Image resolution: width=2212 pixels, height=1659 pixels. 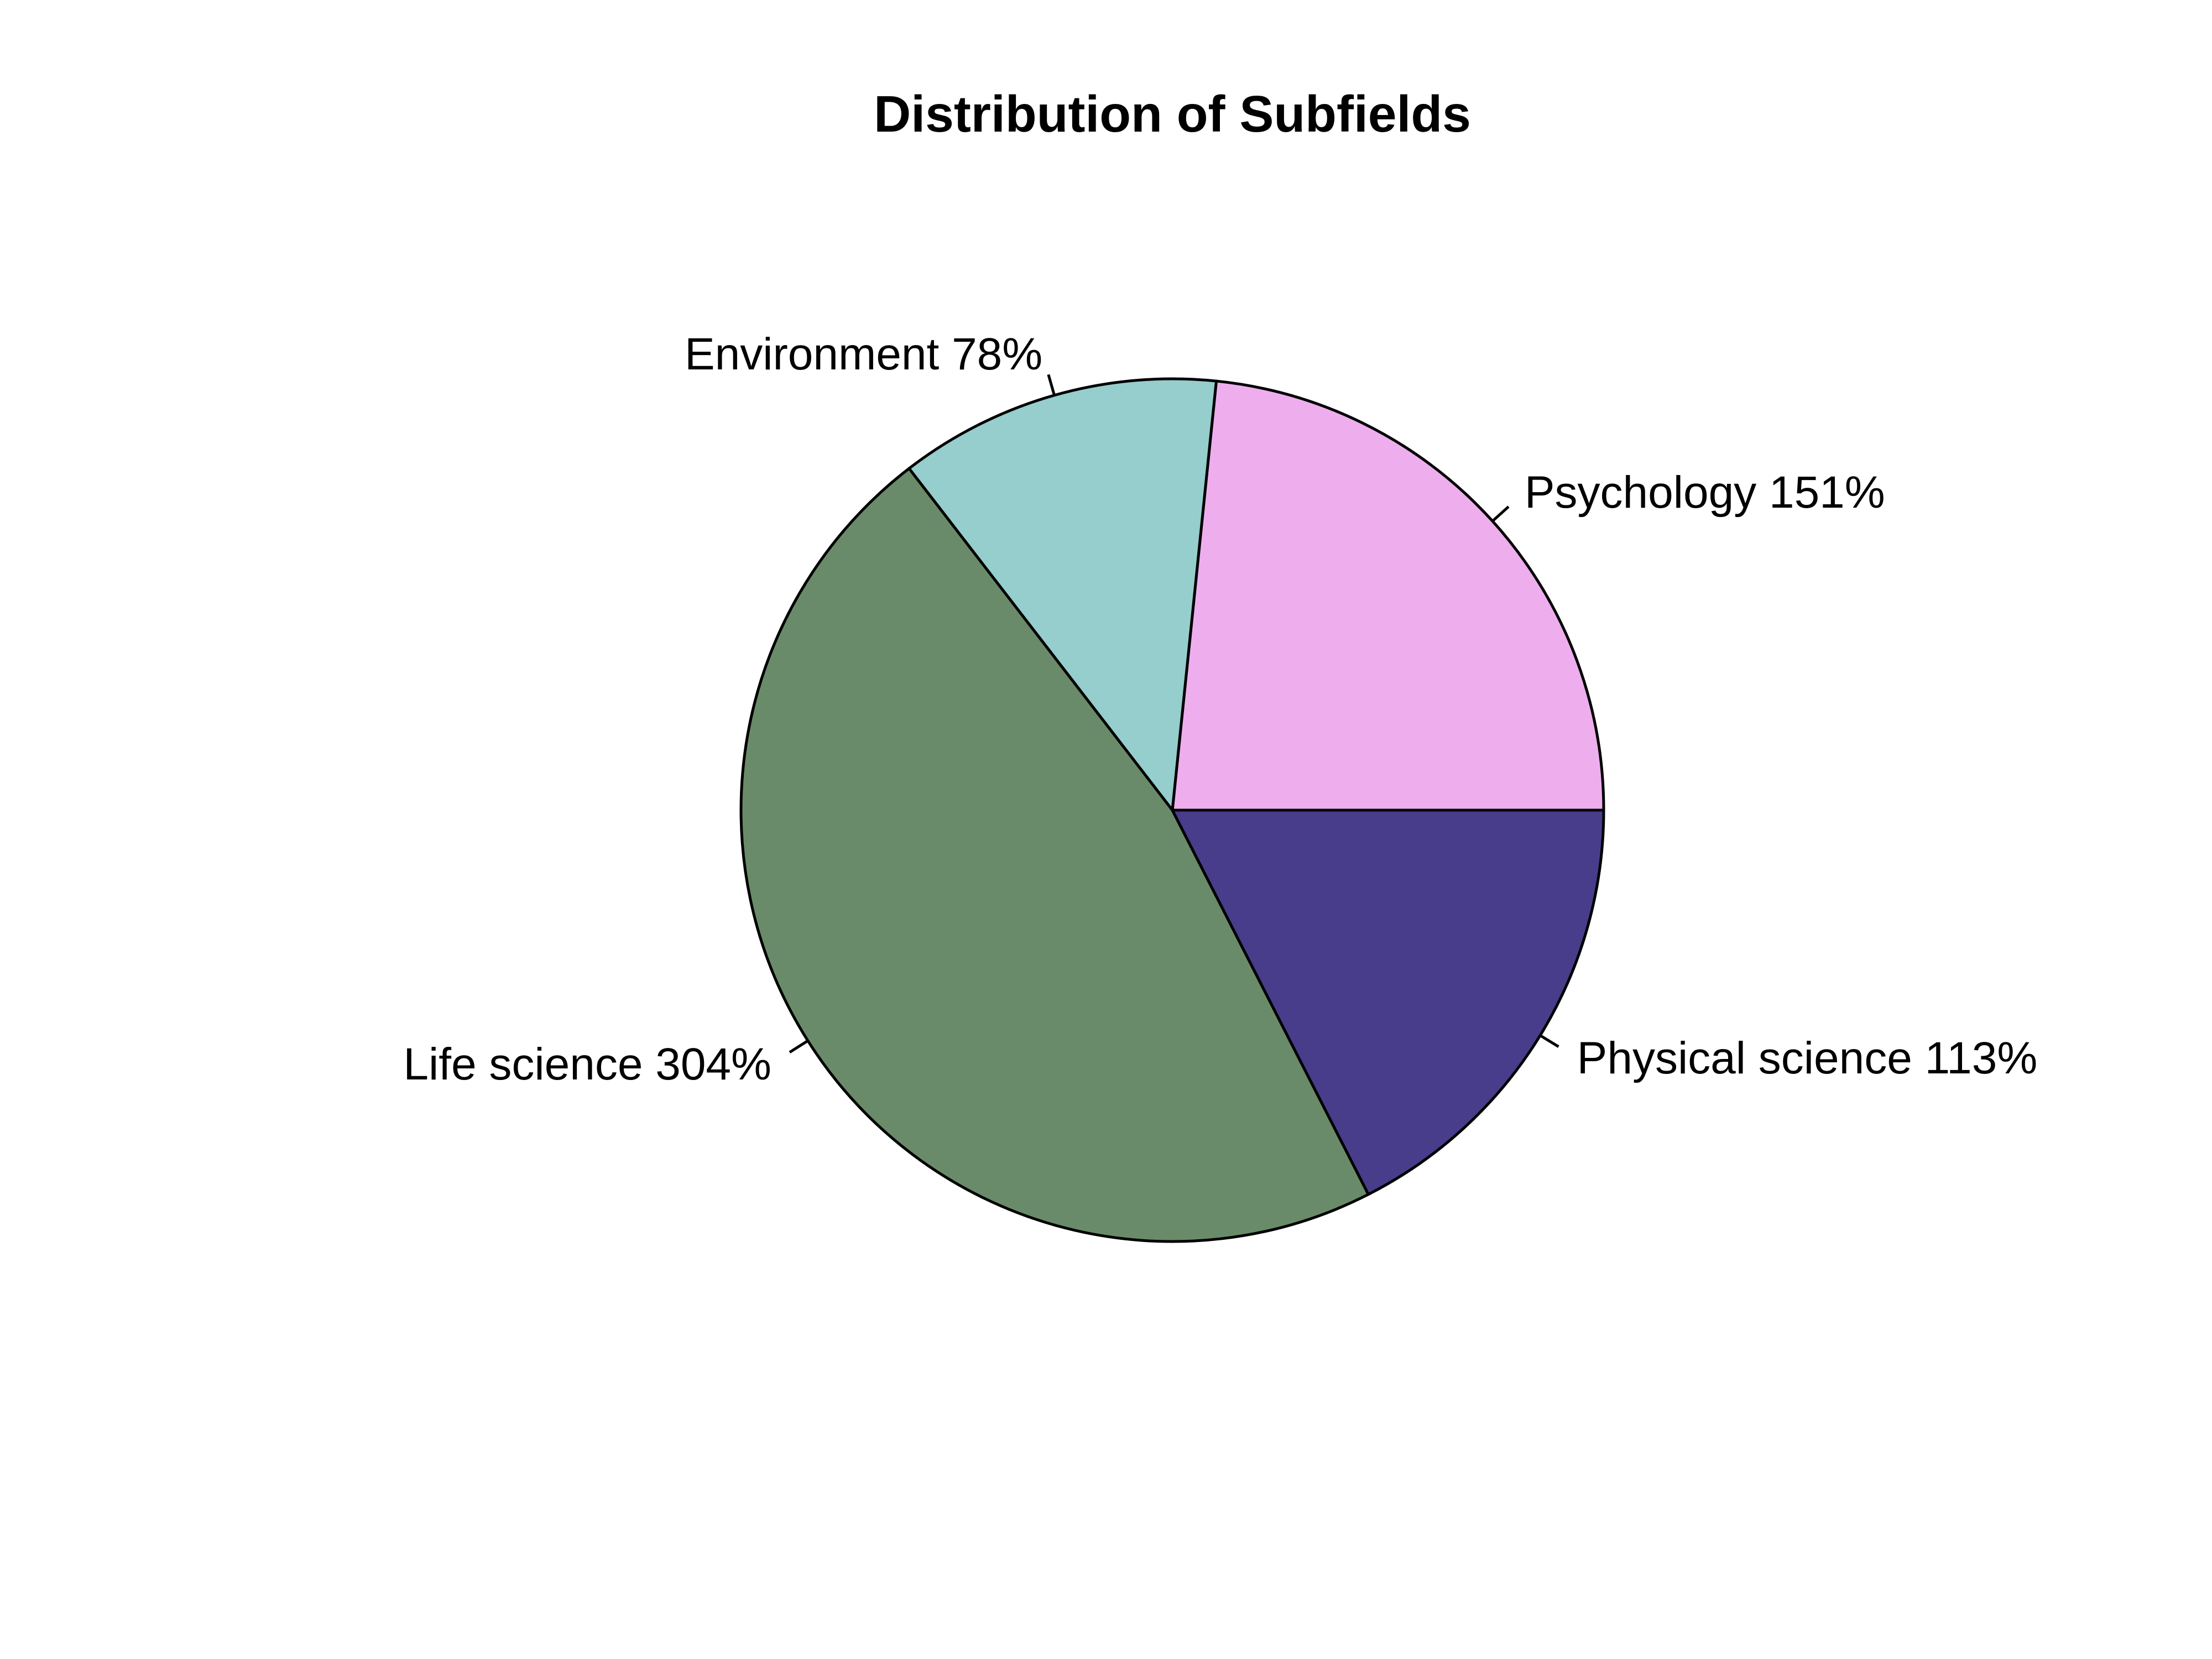 I want to click on leader-line-psychology, so click(x=1501, y=514).